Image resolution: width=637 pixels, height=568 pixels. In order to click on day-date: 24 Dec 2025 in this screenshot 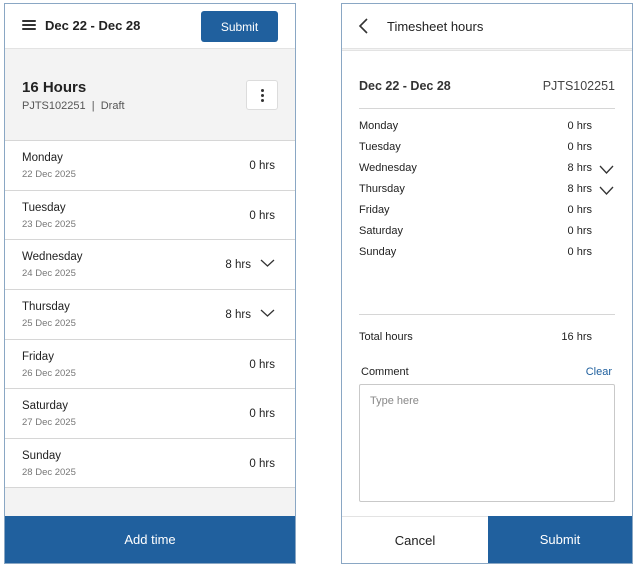, I will do `click(49, 274)`.